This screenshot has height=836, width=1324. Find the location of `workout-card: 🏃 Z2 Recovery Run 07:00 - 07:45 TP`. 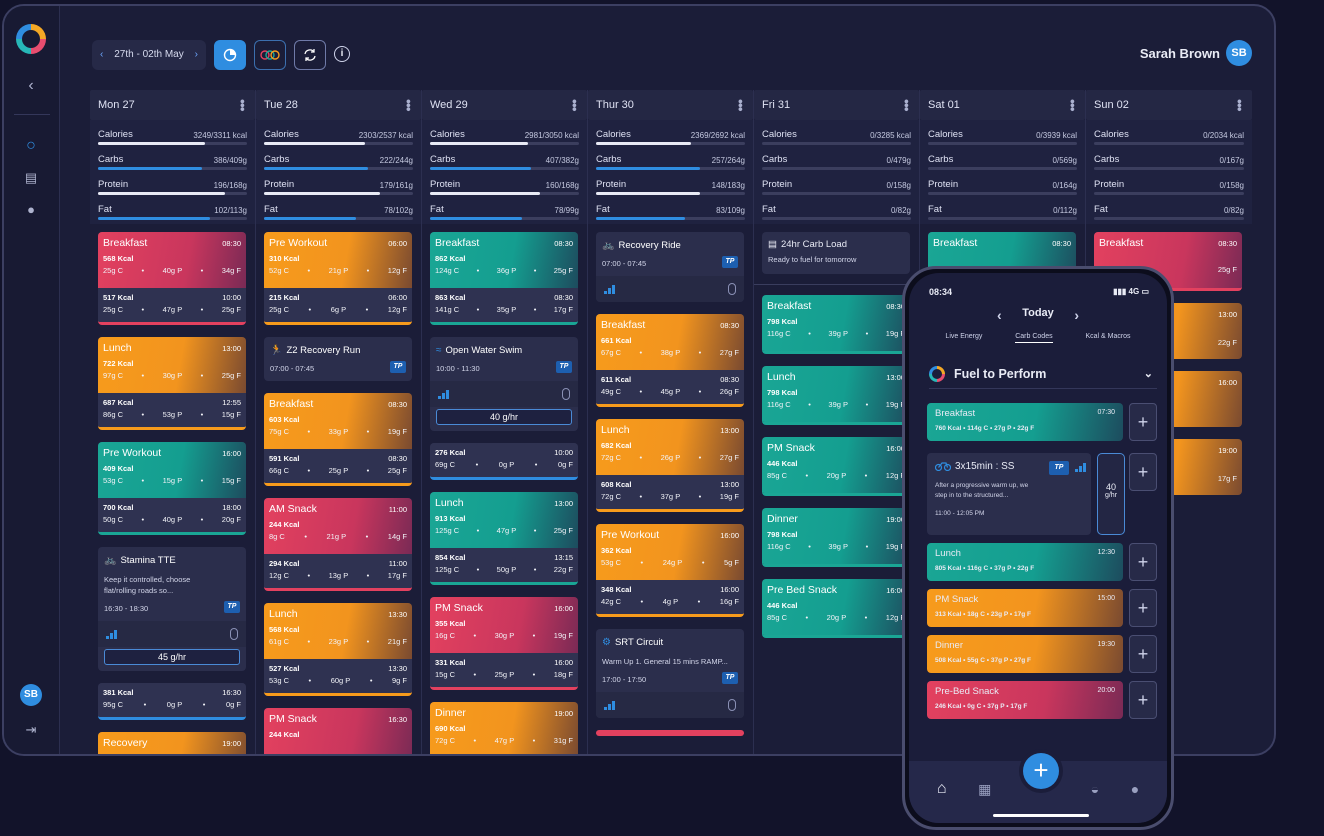

workout-card: 🏃 Z2 Recovery Run 07:00 - 07:45 TP is located at coordinates (338, 359).